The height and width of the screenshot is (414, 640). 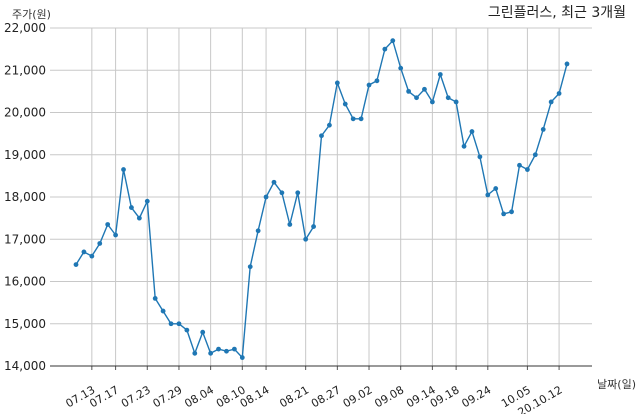 I want to click on y-tick-label: 21,000, so click(x=25, y=70).